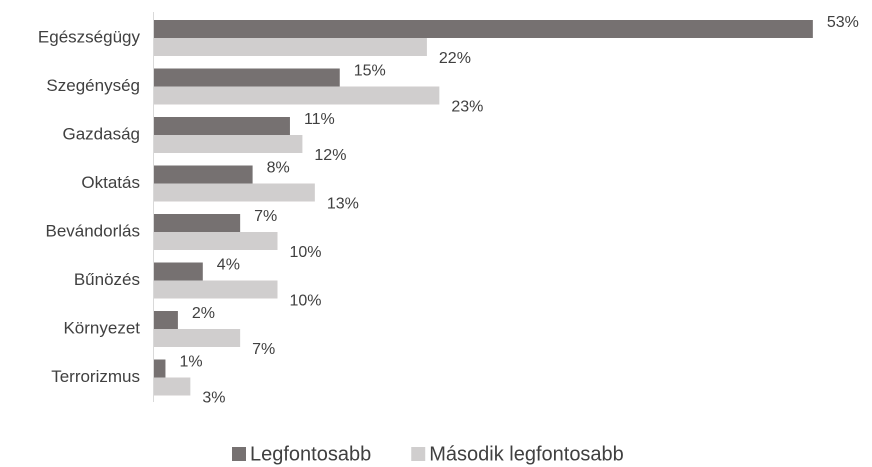 The width and height of the screenshot is (872, 467). Describe the element at coordinates (843, 22) in the screenshot. I see `value-label: 53%` at that location.